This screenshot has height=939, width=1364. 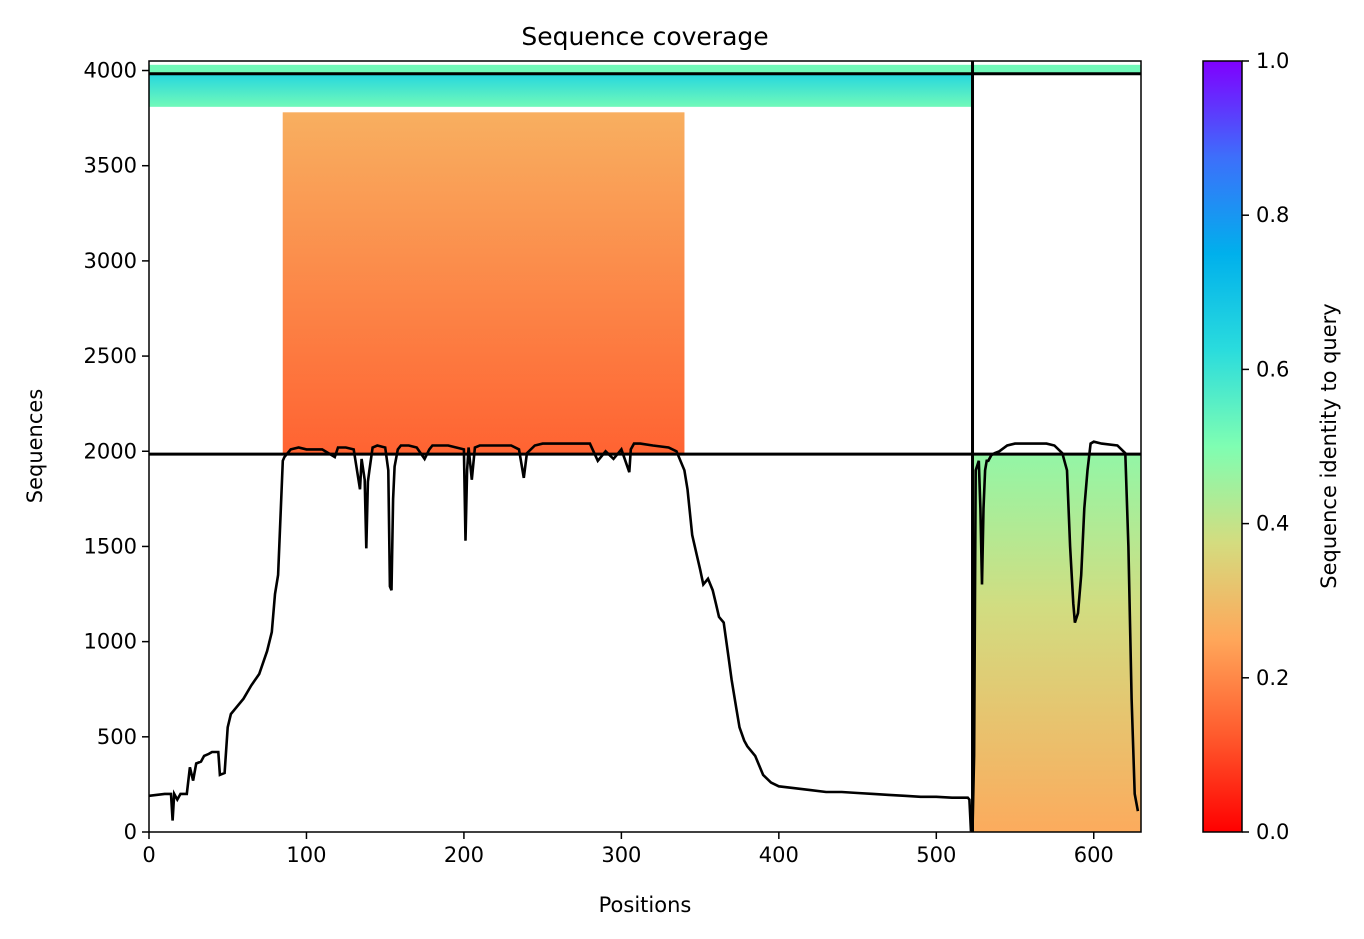 What do you see at coordinates (1222, 446) in the screenshot?
I see `colorbar-gradient` at bounding box center [1222, 446].